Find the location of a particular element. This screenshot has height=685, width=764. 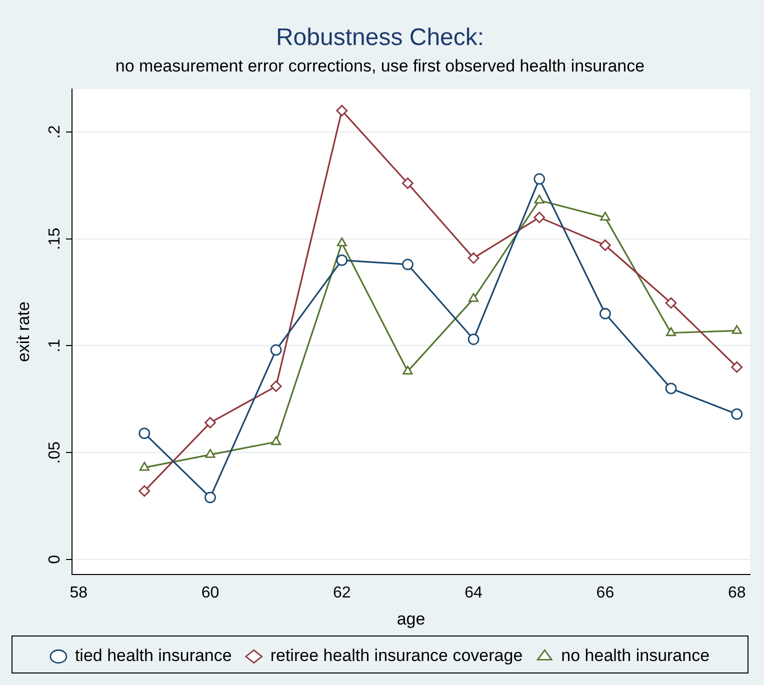

chart-subtitle: no measurement error corrections, use first observed health insurance is located at coordinates (380, 66).